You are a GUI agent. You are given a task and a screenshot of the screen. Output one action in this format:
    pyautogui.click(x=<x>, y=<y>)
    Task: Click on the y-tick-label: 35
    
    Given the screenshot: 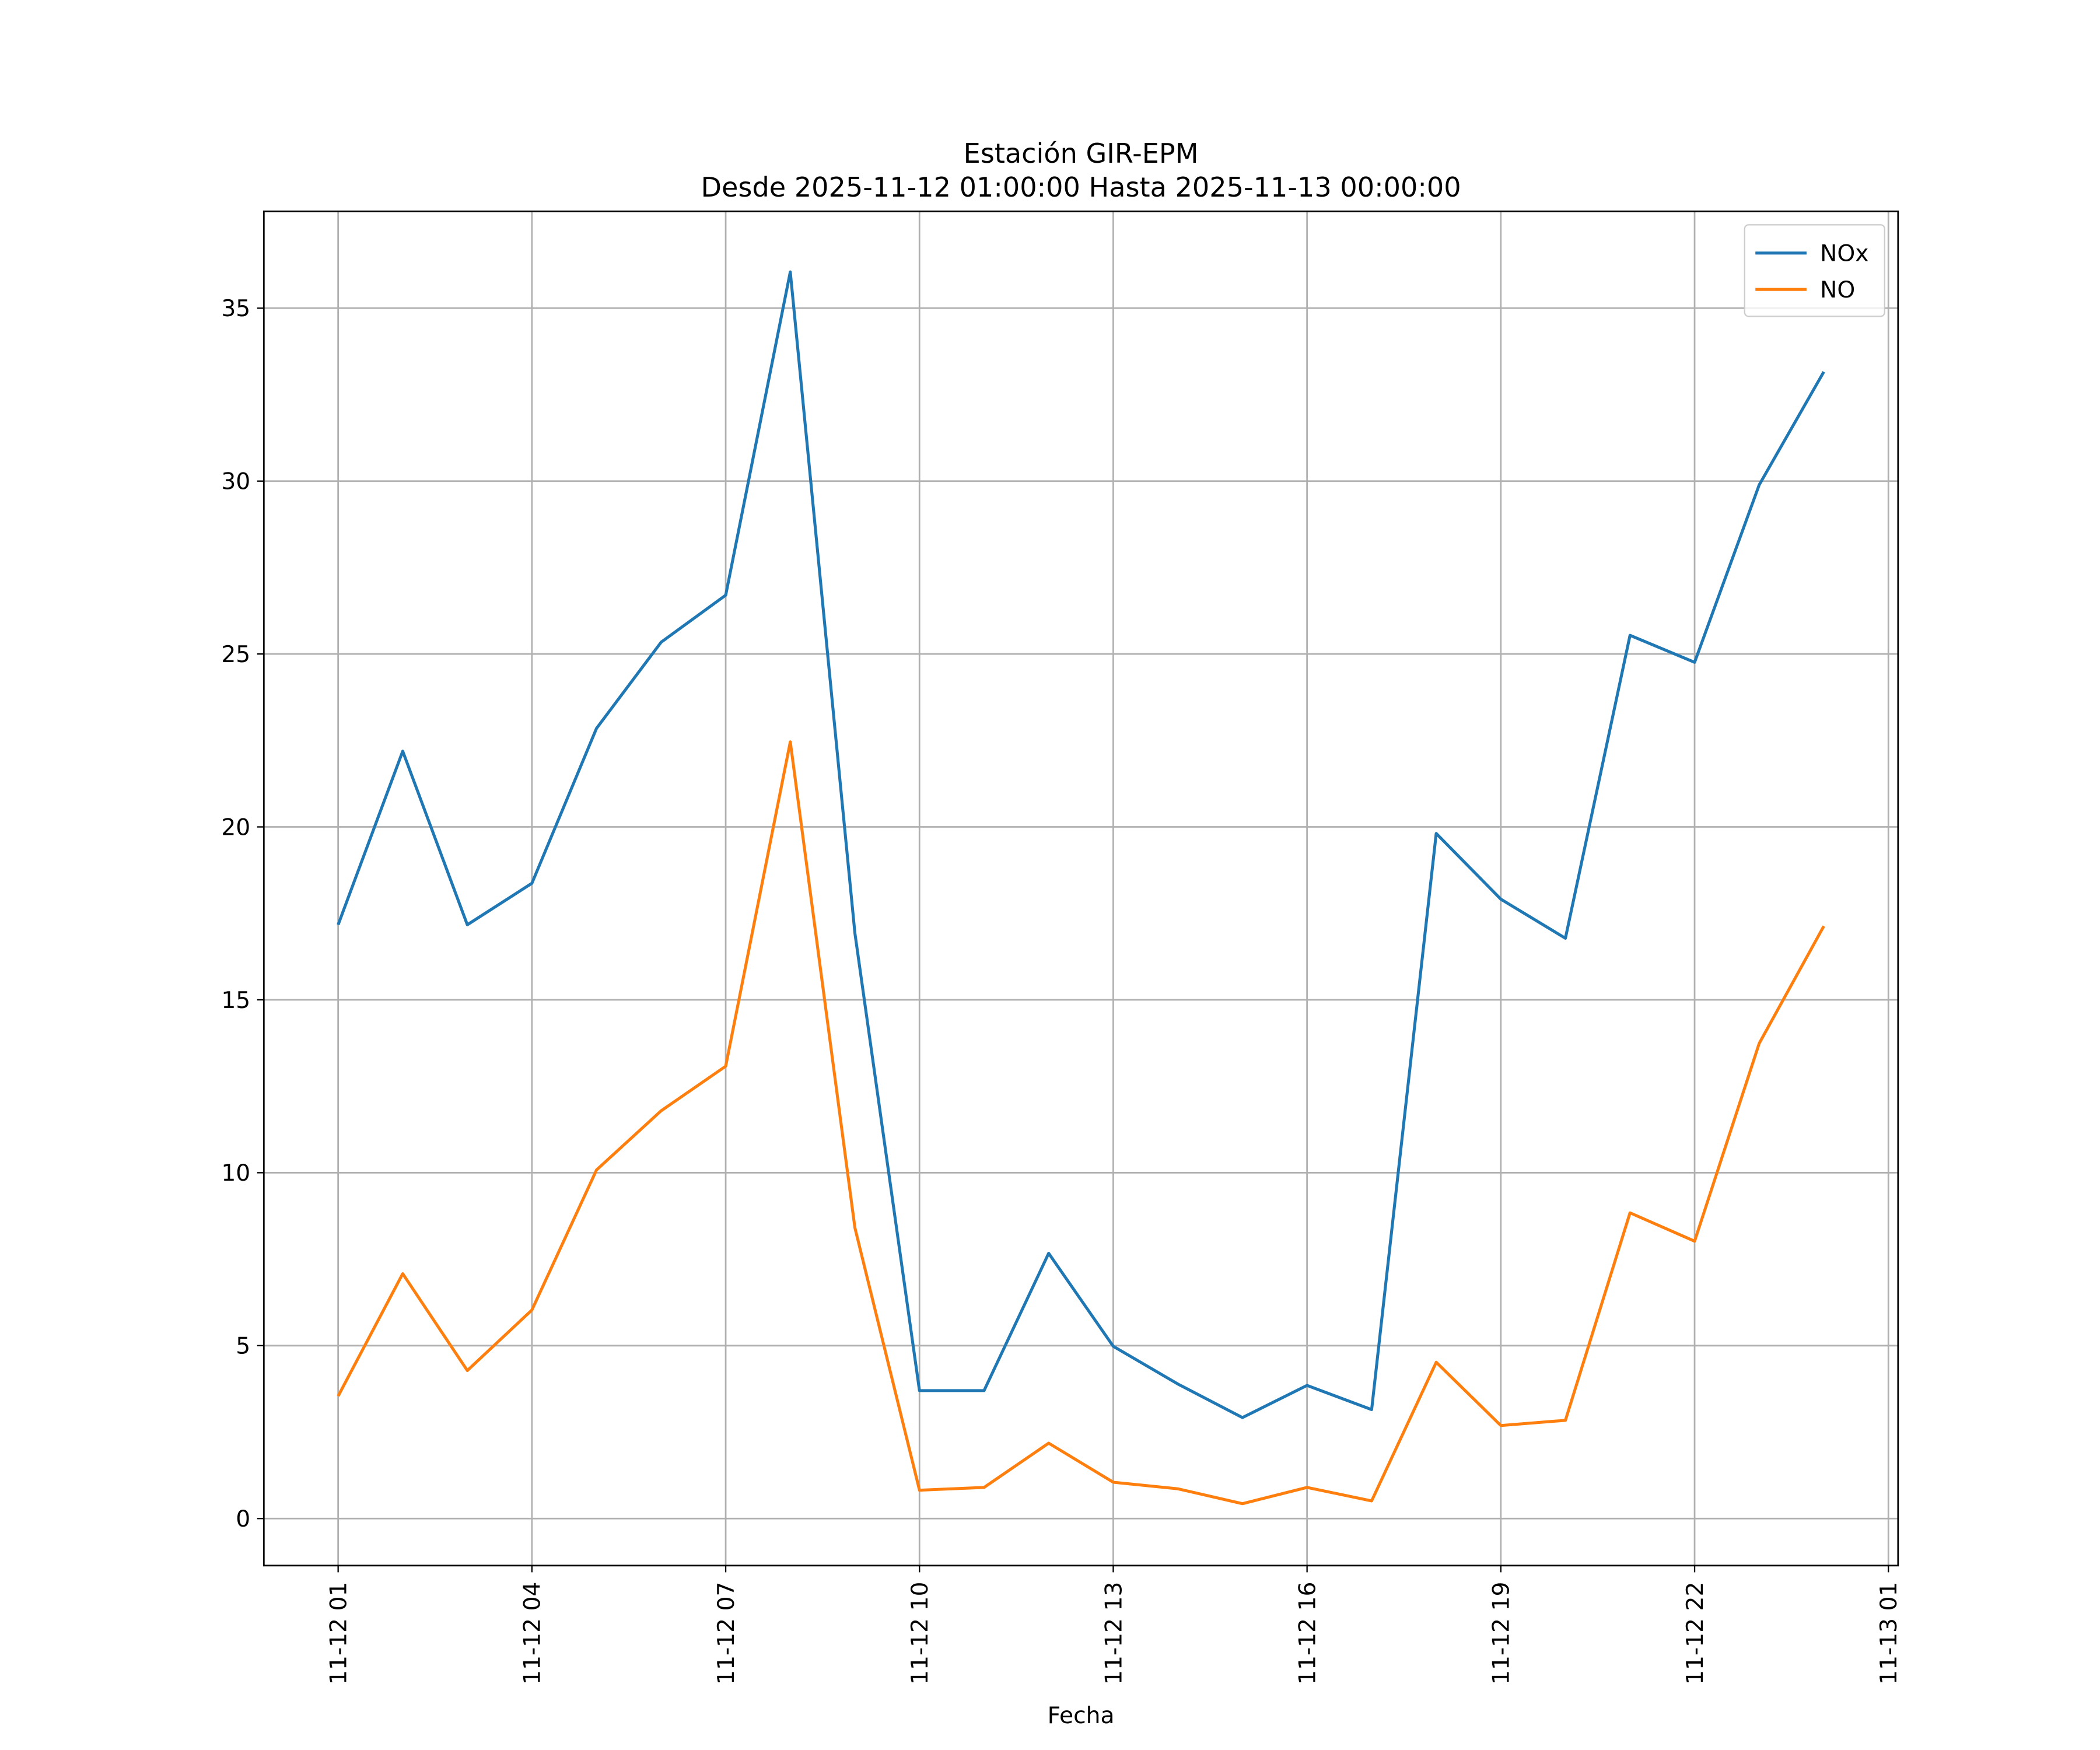 What is the action you would take?
    pyautogui.click(x=235, y=309)
    